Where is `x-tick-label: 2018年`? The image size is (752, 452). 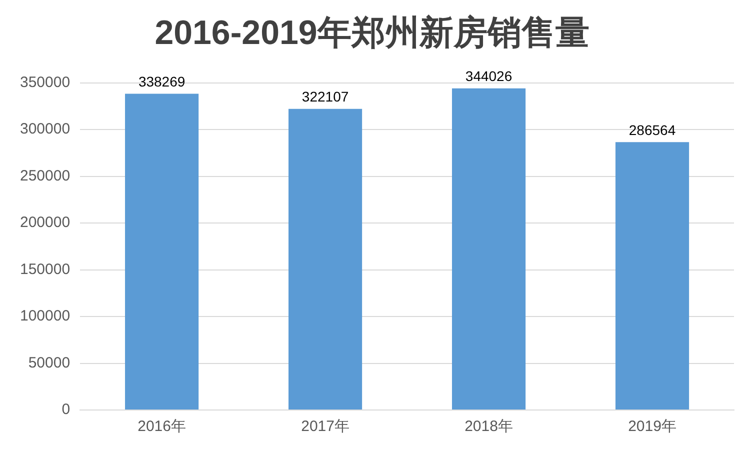
x-tick-label: 2018年 is located at coordinates (488, 427).